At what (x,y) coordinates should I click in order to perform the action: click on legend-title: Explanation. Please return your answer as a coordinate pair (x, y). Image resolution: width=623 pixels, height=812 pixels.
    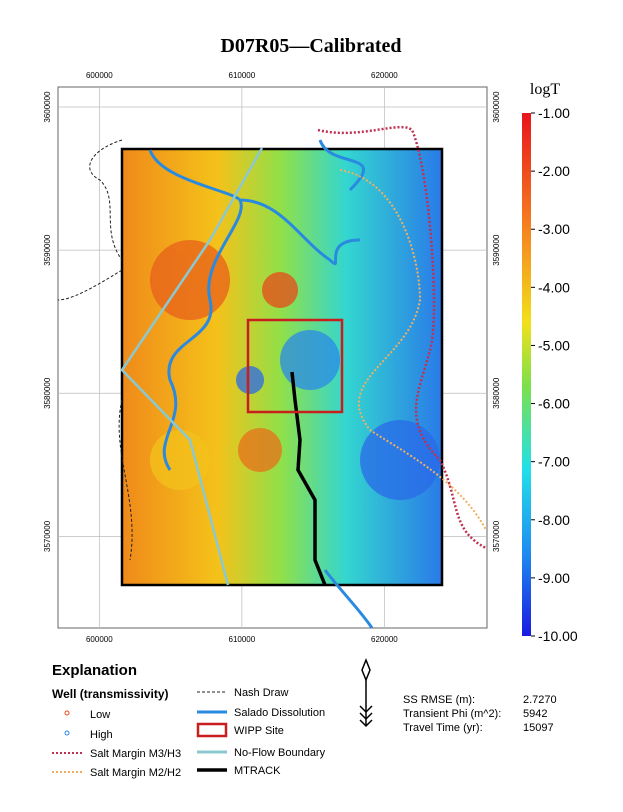
    Looking at the image, I should click on (94, 670).